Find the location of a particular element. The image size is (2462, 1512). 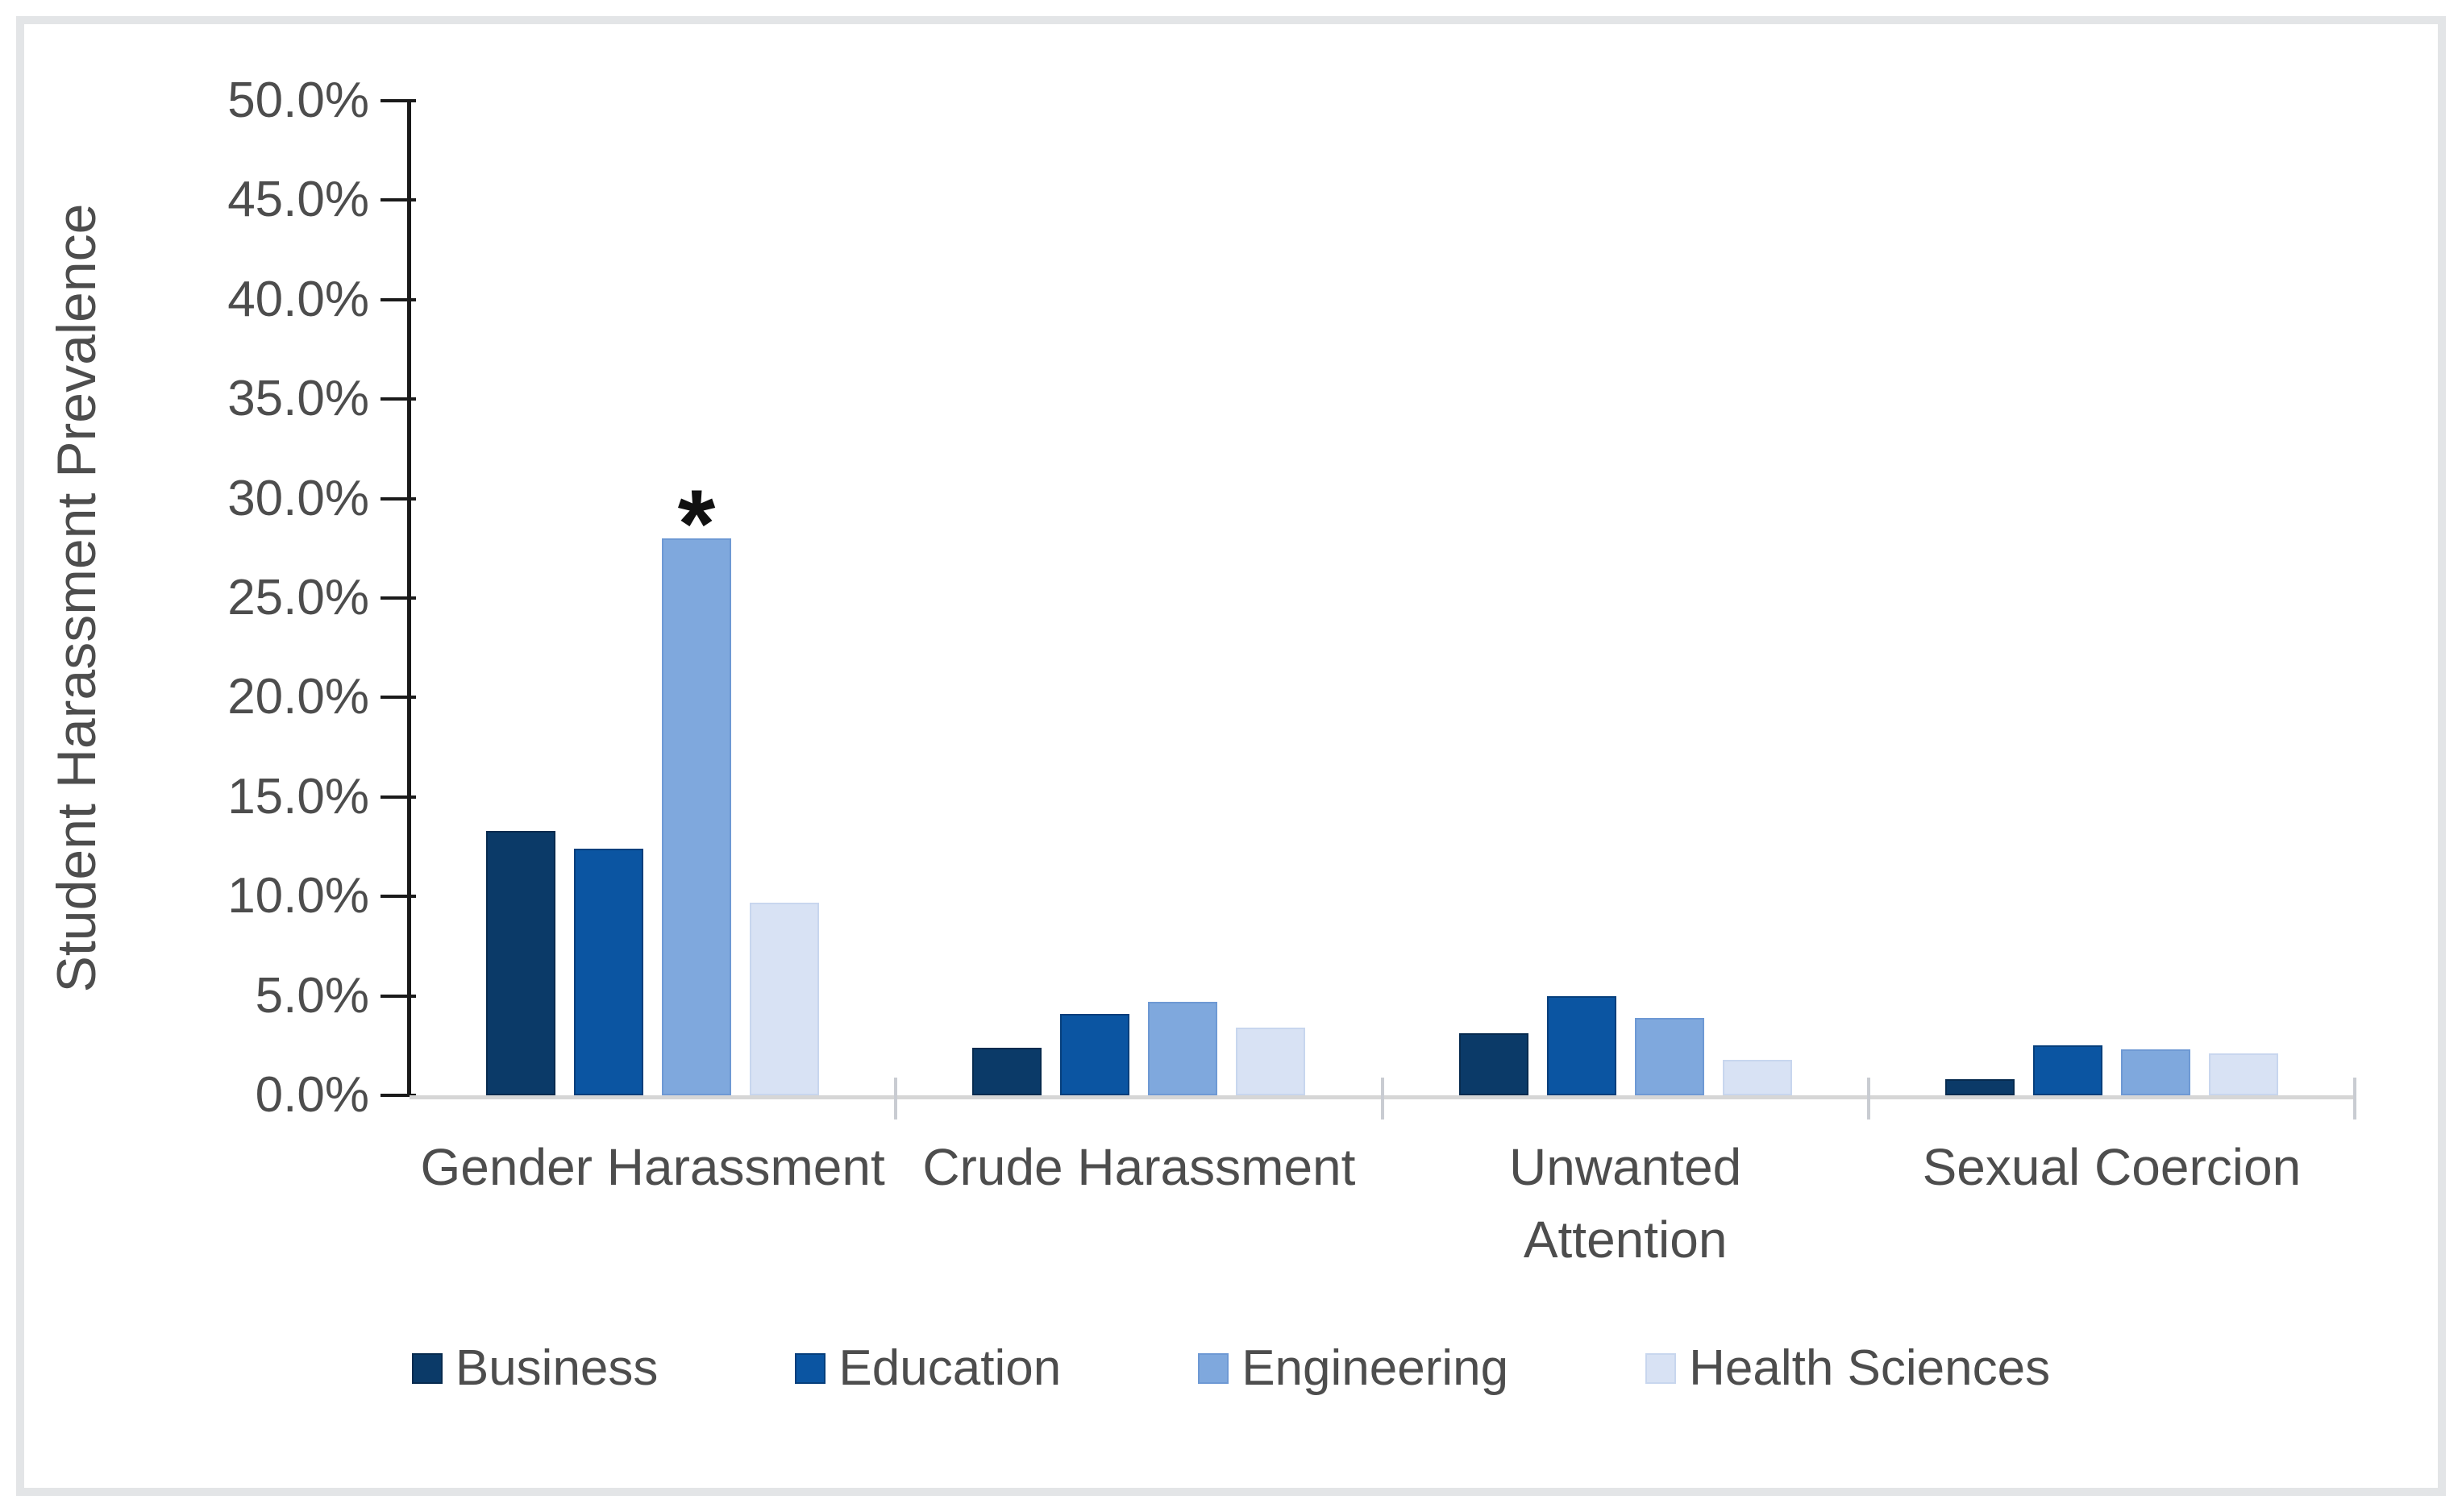

bar-business-crude-harassment is located at coordinates (1007, 1071).